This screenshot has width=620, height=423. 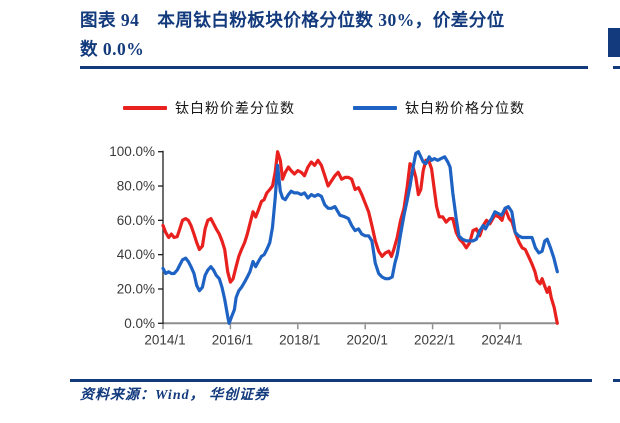 What do you see at coordinates (164, 339) in the screenshot?
I see `x-tick-label: 2014/1` at bounding box center [164, 339].